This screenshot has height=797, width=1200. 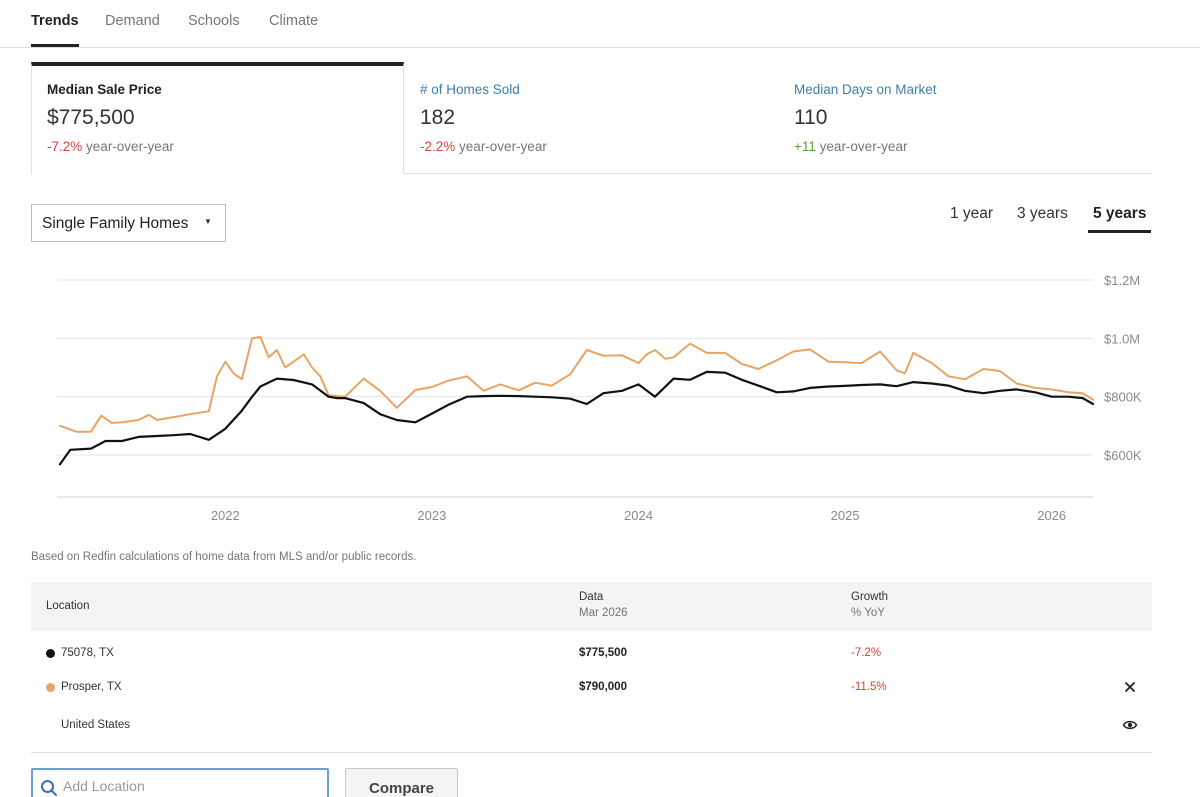 I want to click on dropdown-selected-label: Single Family Homes, so click(x=115, y=223).